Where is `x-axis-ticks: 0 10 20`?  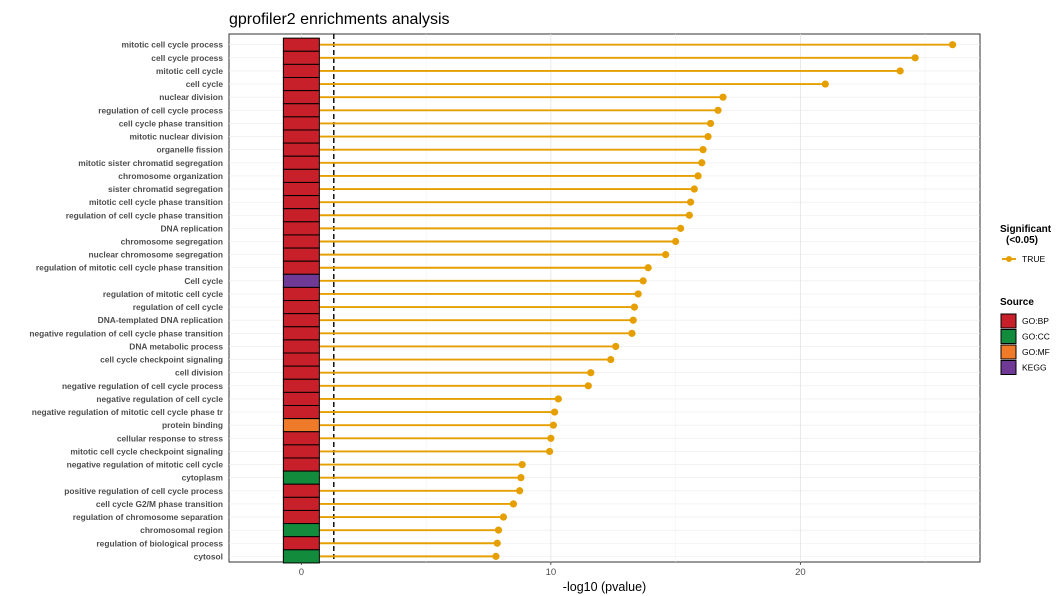
x-axis-ticks: 0 10 20 is located at coordinates (552, 570).